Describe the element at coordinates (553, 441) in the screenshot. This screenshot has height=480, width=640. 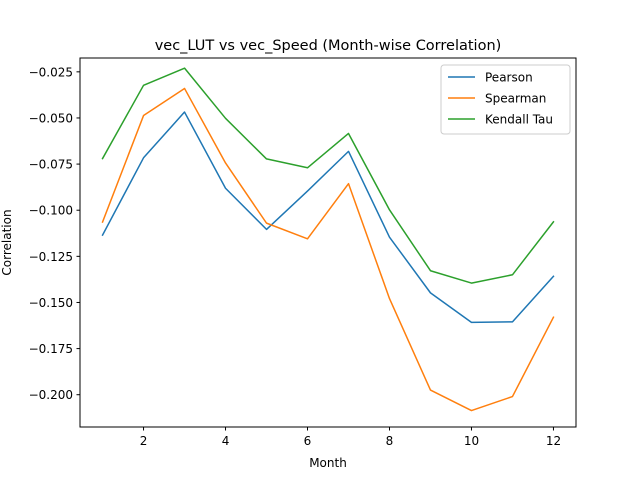
I see `x-tick-label: 12` at that location.